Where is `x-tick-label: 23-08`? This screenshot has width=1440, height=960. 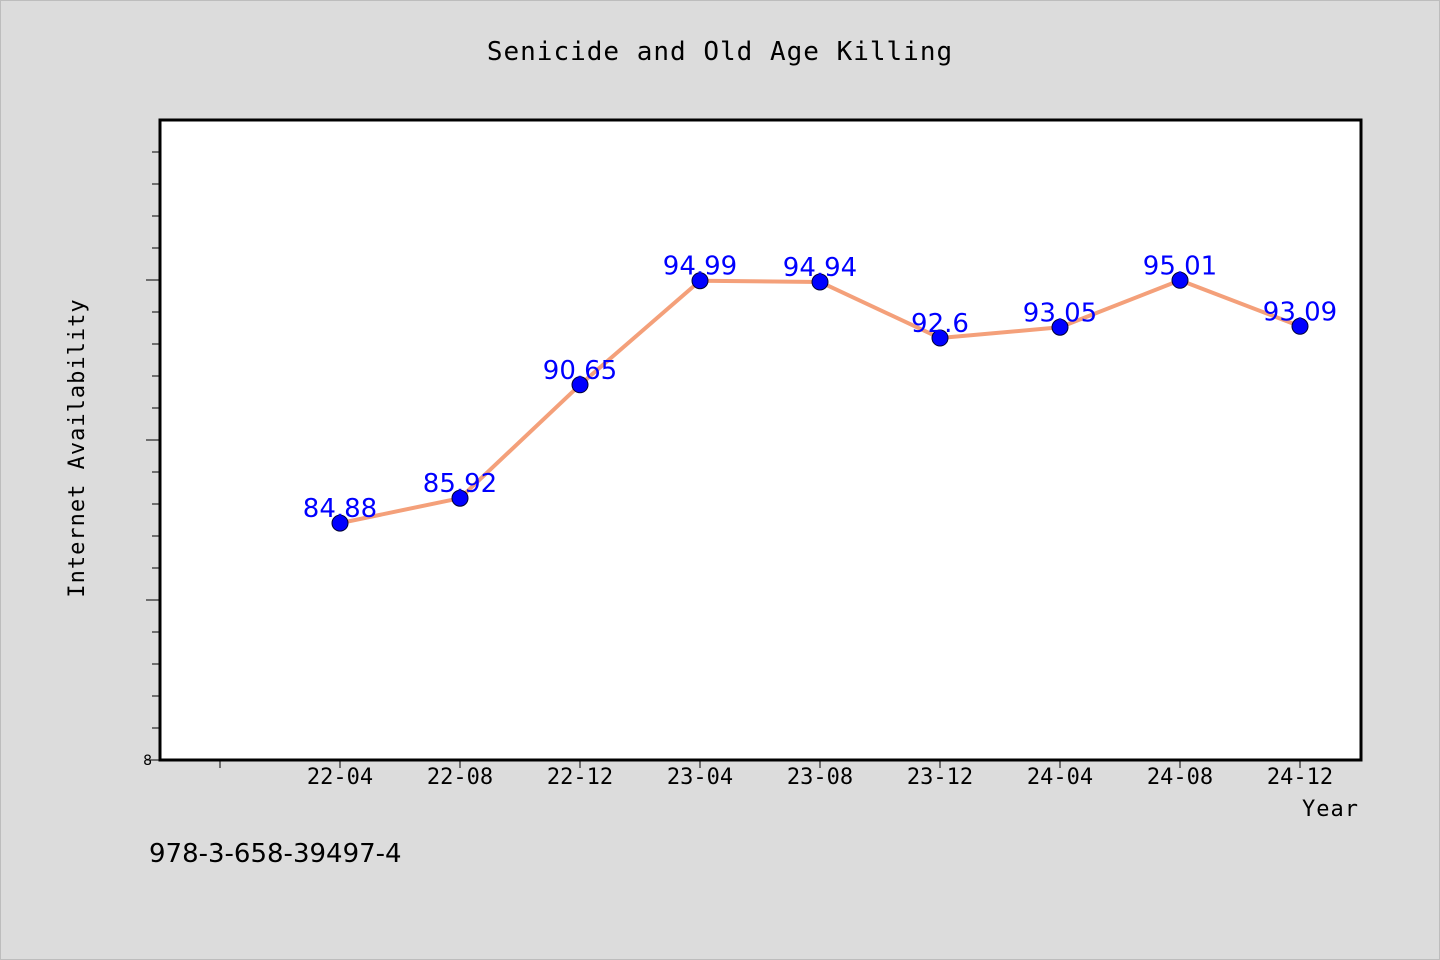 x-tick-label: 23-08 is located at coordinates (820, 777).